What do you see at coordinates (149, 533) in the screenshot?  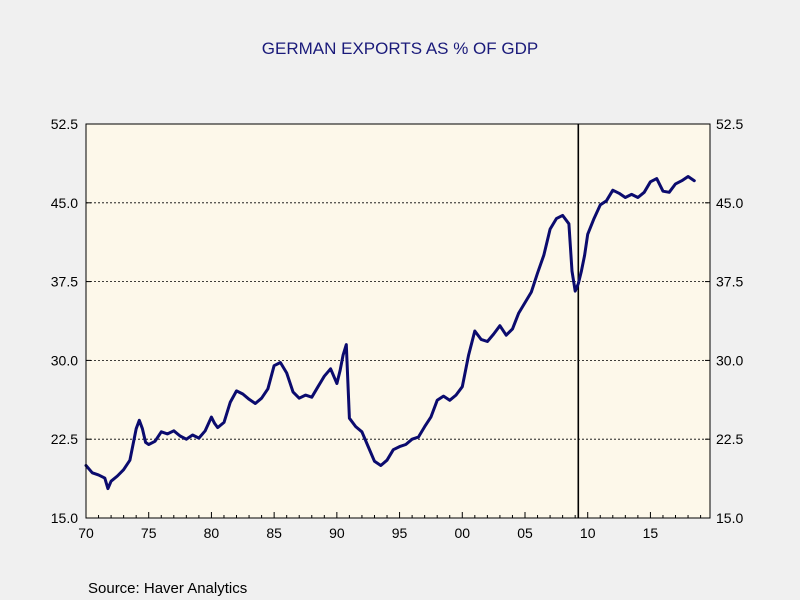 I see `x-tick-label: 75` at bounding box center [149, 533].